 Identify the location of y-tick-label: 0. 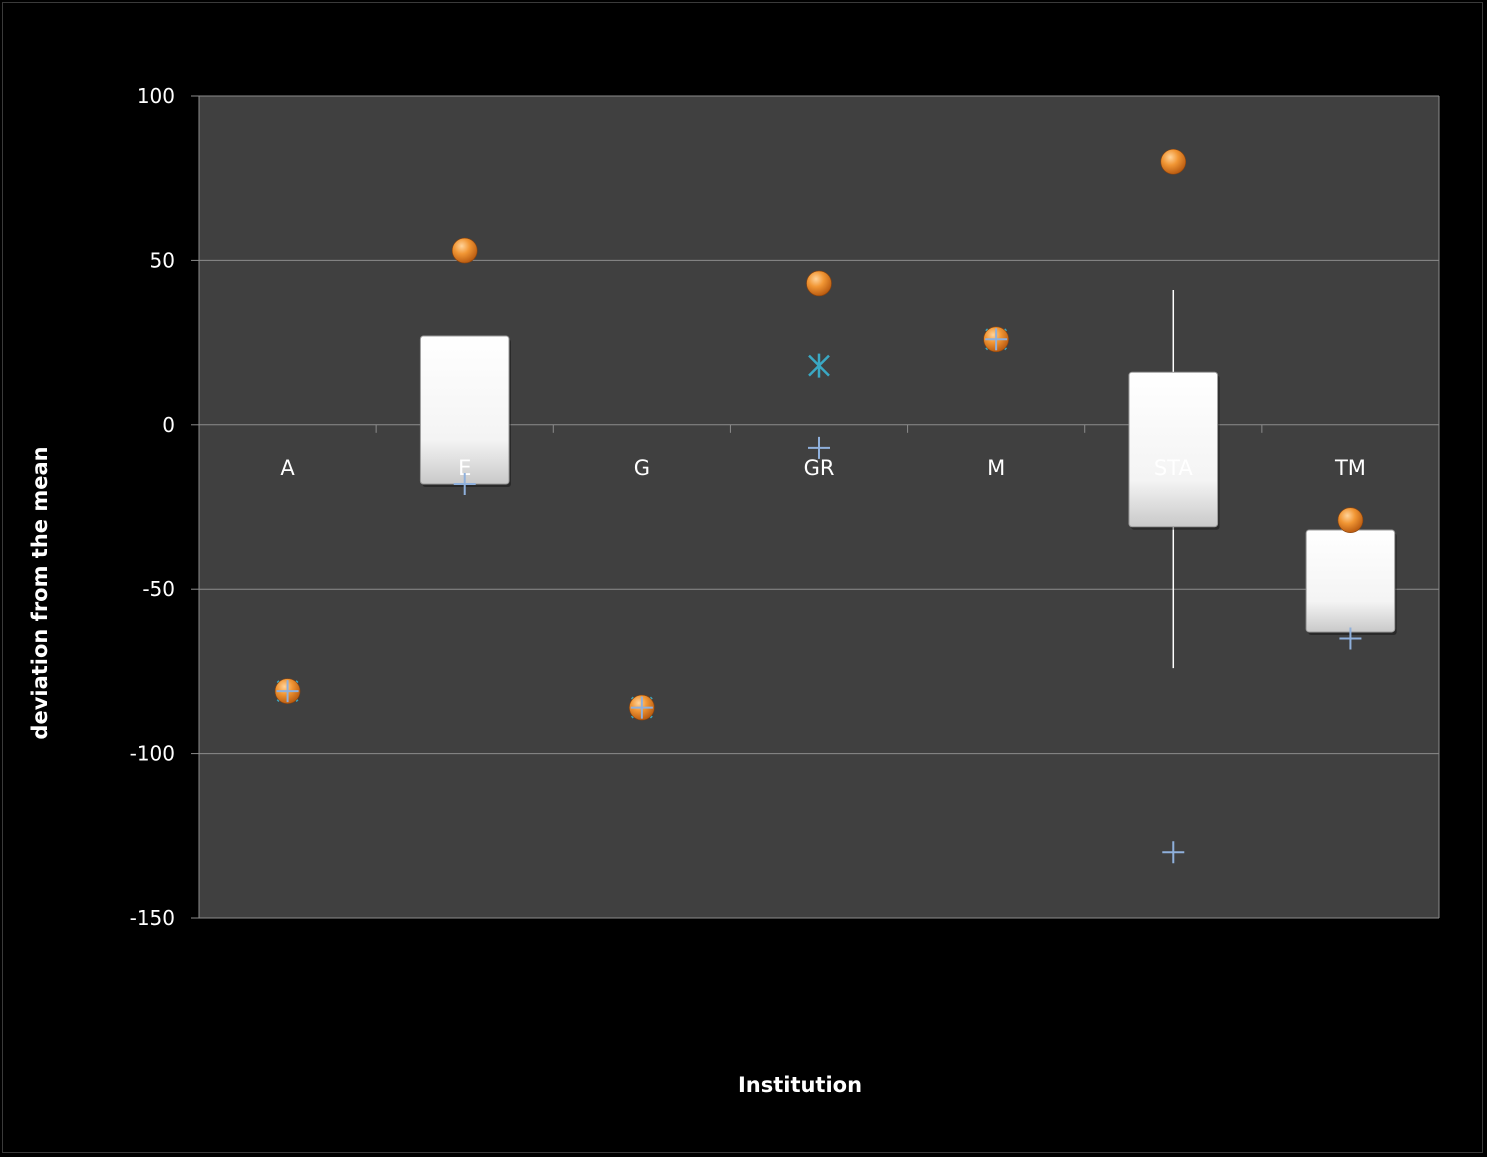
(168, 425).